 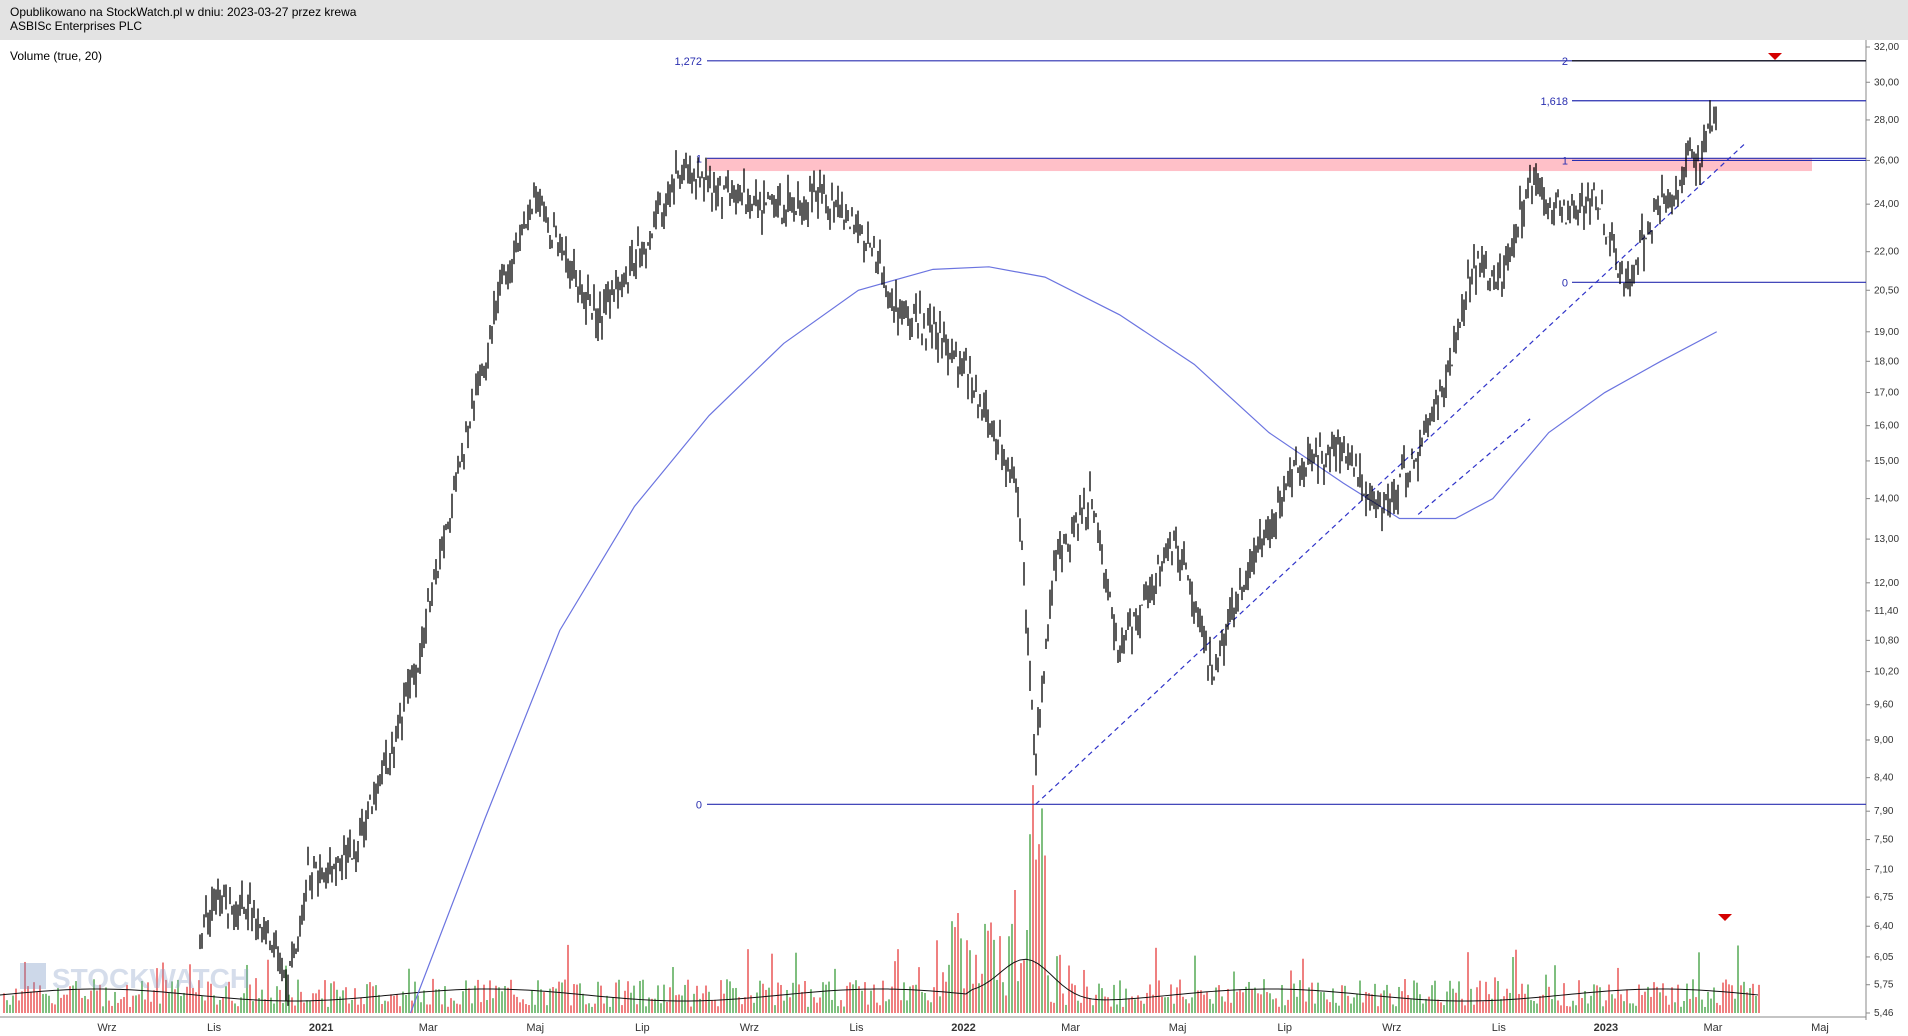 I want to click on y-tick-label: 13,00, so click(x=1886, y=539).